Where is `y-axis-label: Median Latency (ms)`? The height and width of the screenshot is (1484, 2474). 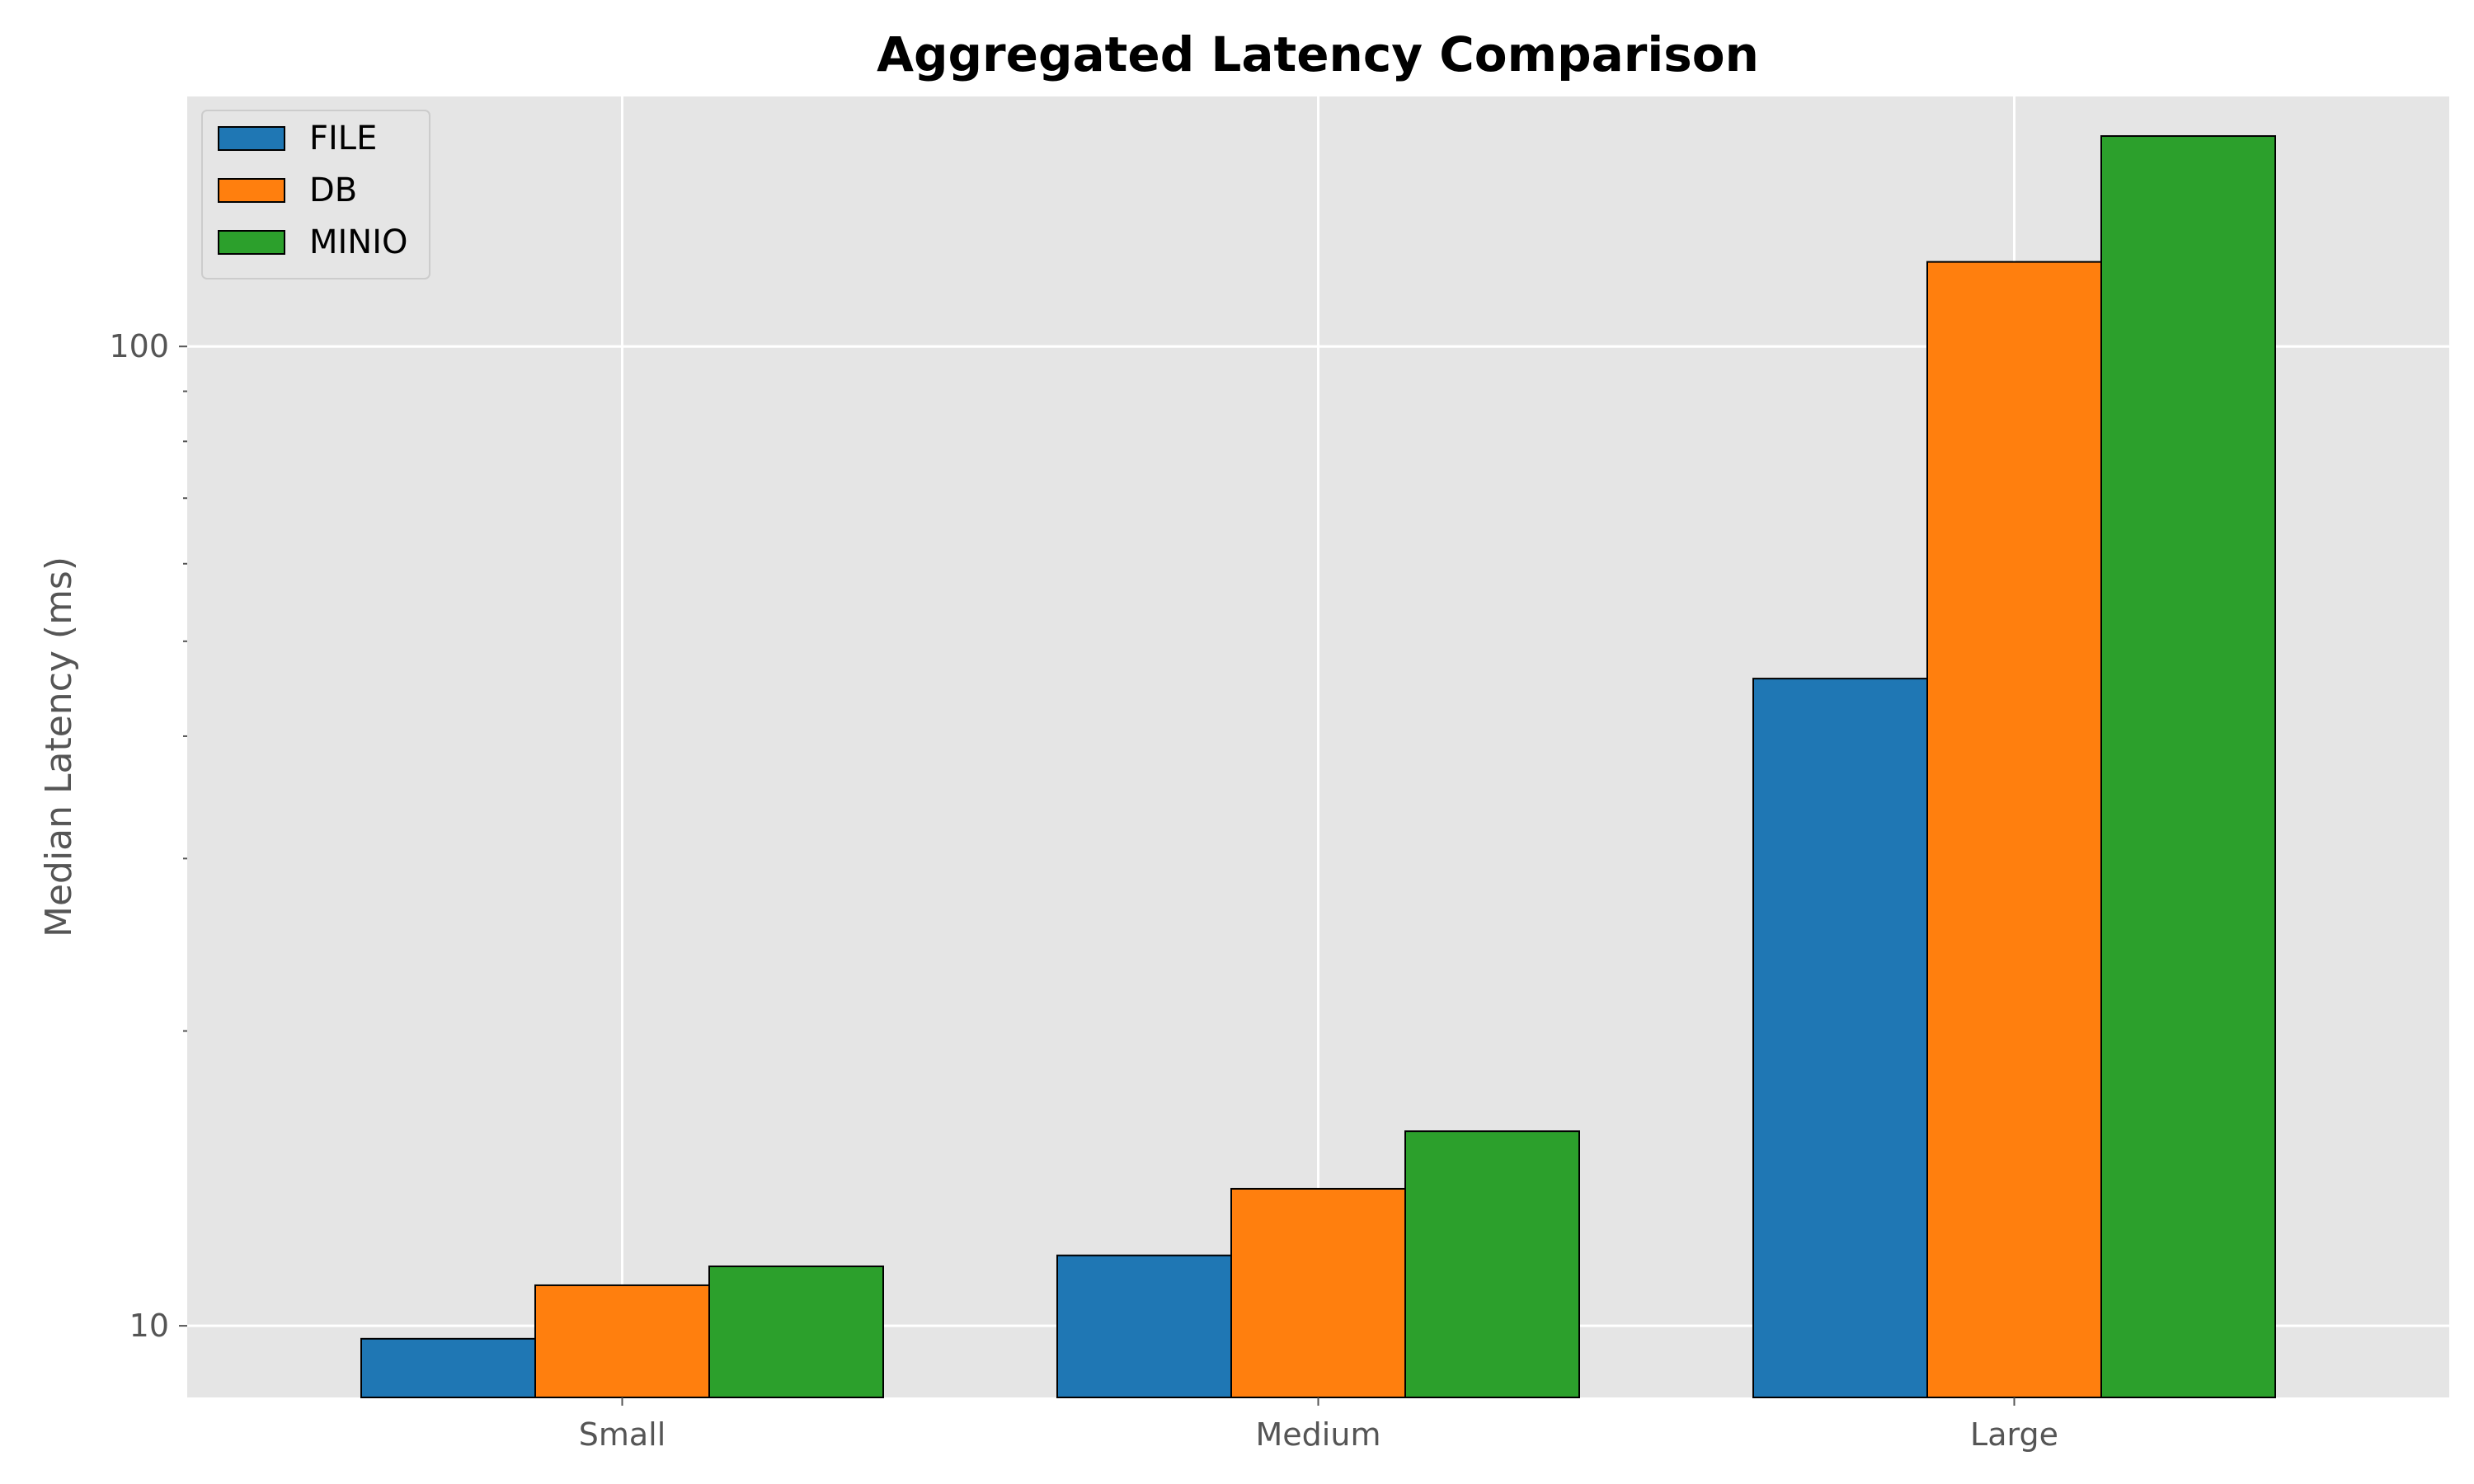 y-axis-label: Median Latency (ms) is located at coordinates (59, 746).